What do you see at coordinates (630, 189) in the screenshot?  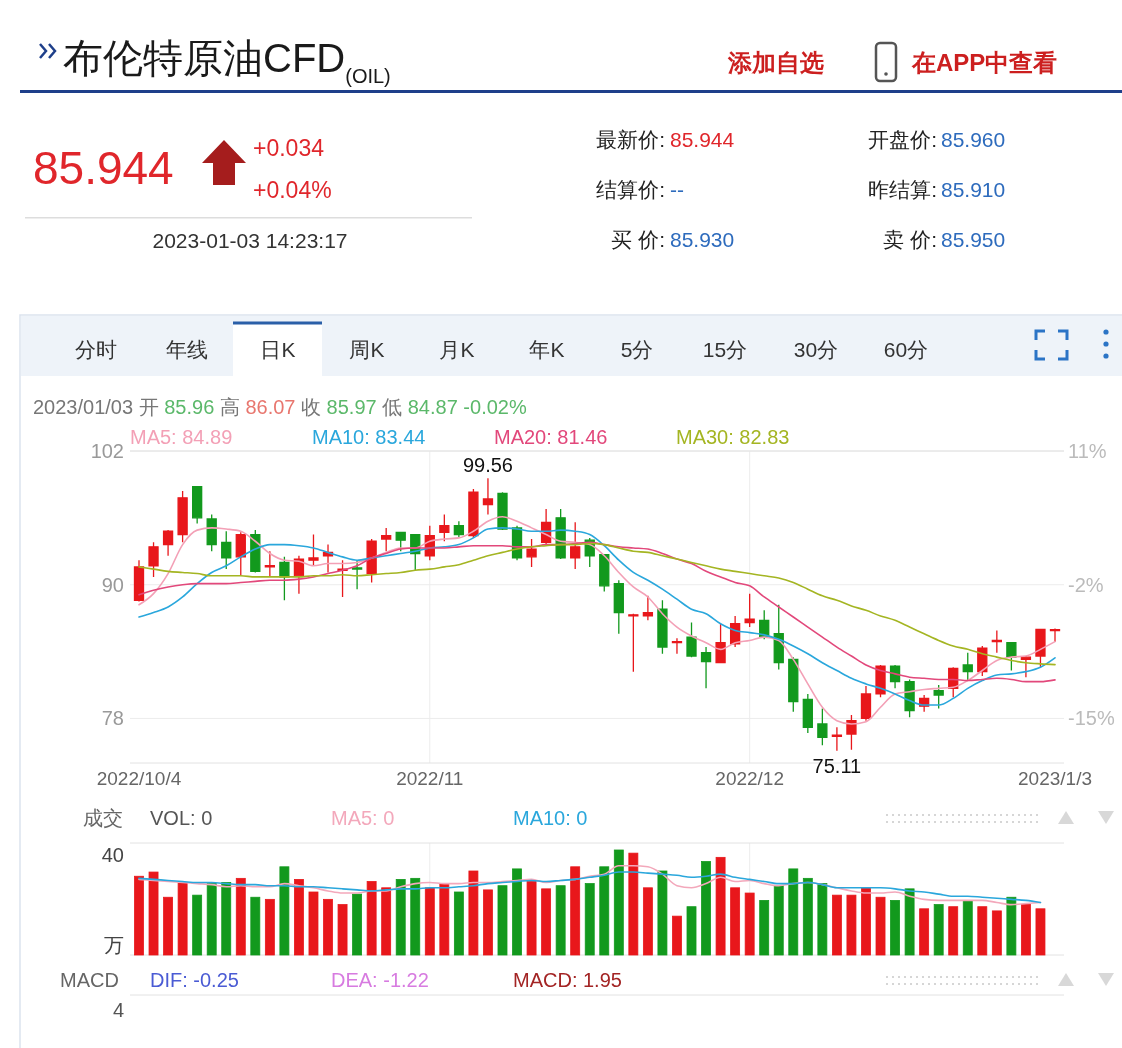 I see `text: 结算价:` at bounding box center [630, 189].